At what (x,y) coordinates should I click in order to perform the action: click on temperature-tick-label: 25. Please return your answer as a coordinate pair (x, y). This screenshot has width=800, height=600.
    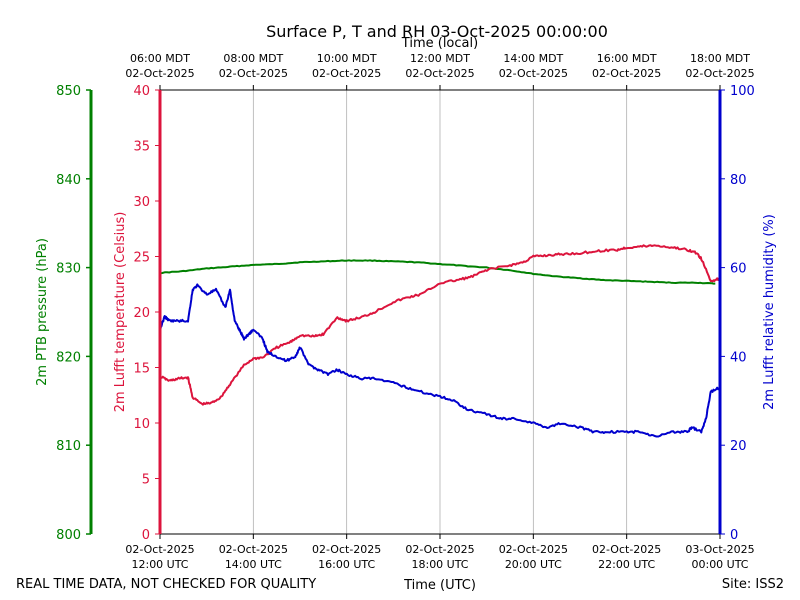
    Looking at the image, I should click on (141, 258).